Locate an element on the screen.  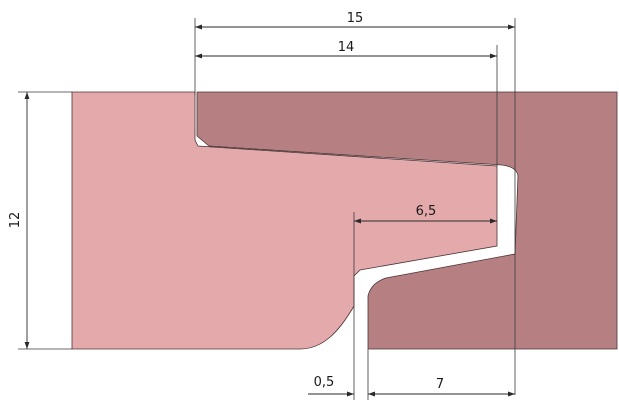
dimension-12-label: 12 is located at coordinates (15, 220).